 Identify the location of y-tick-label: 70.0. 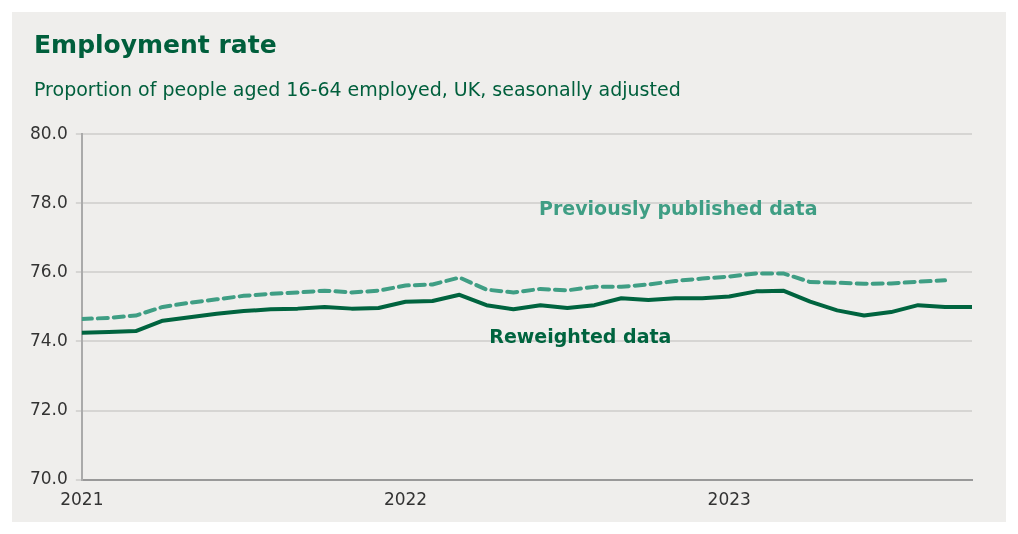
(48, 478).